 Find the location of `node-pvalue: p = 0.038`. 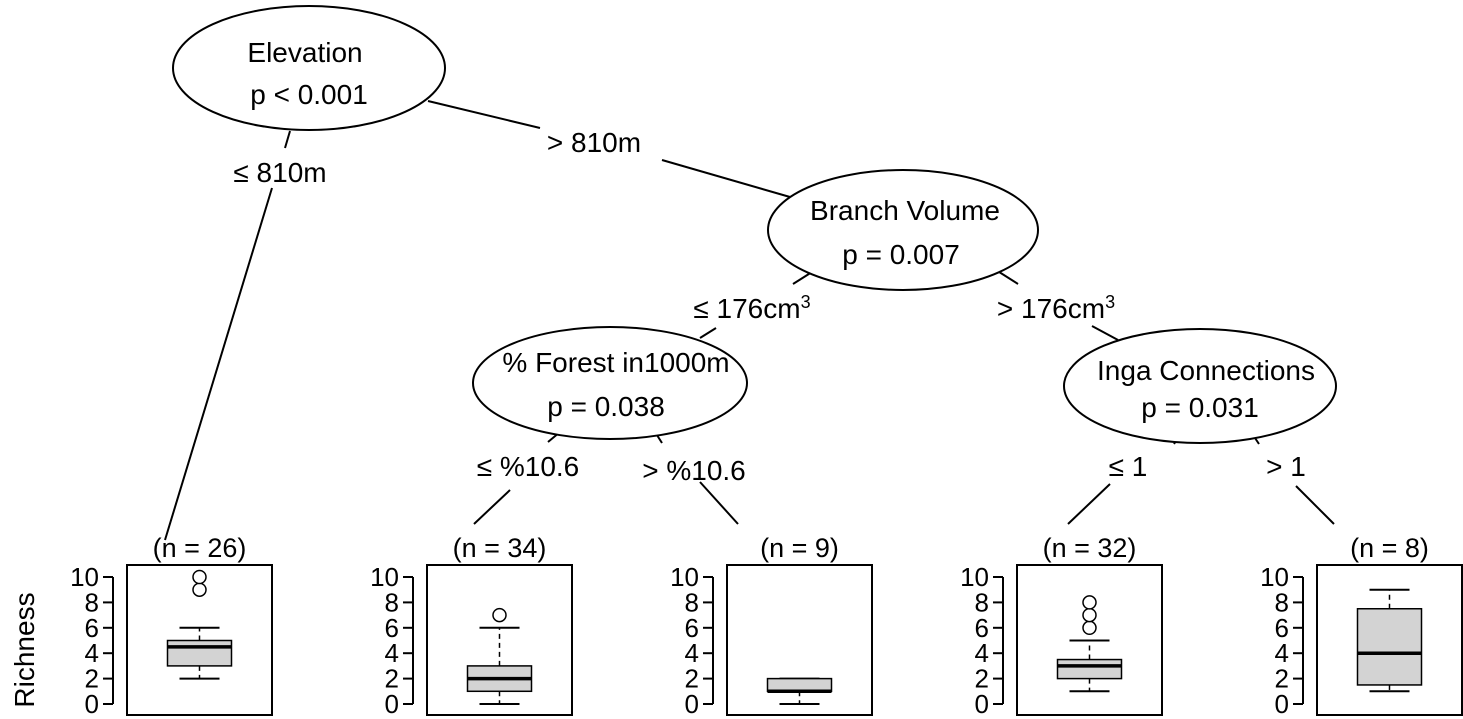

node-pvalue: p = 0.038 is located at coordinates (606, 406).